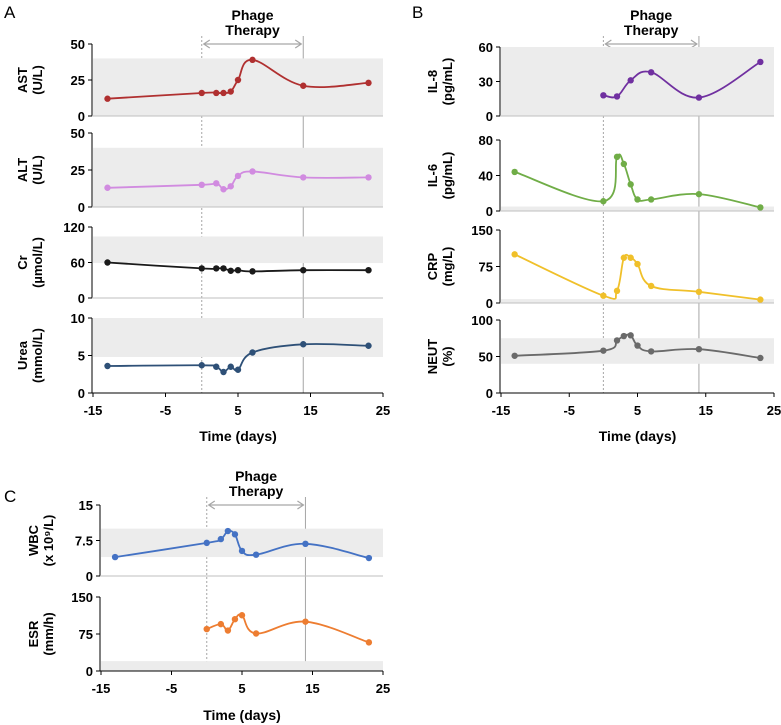 This screenshot has width=781, height=725. What do you see at coordinates (694, 44) in the screenshot?
I see `therapy-arrow-right` at bounding box center [694, 44].